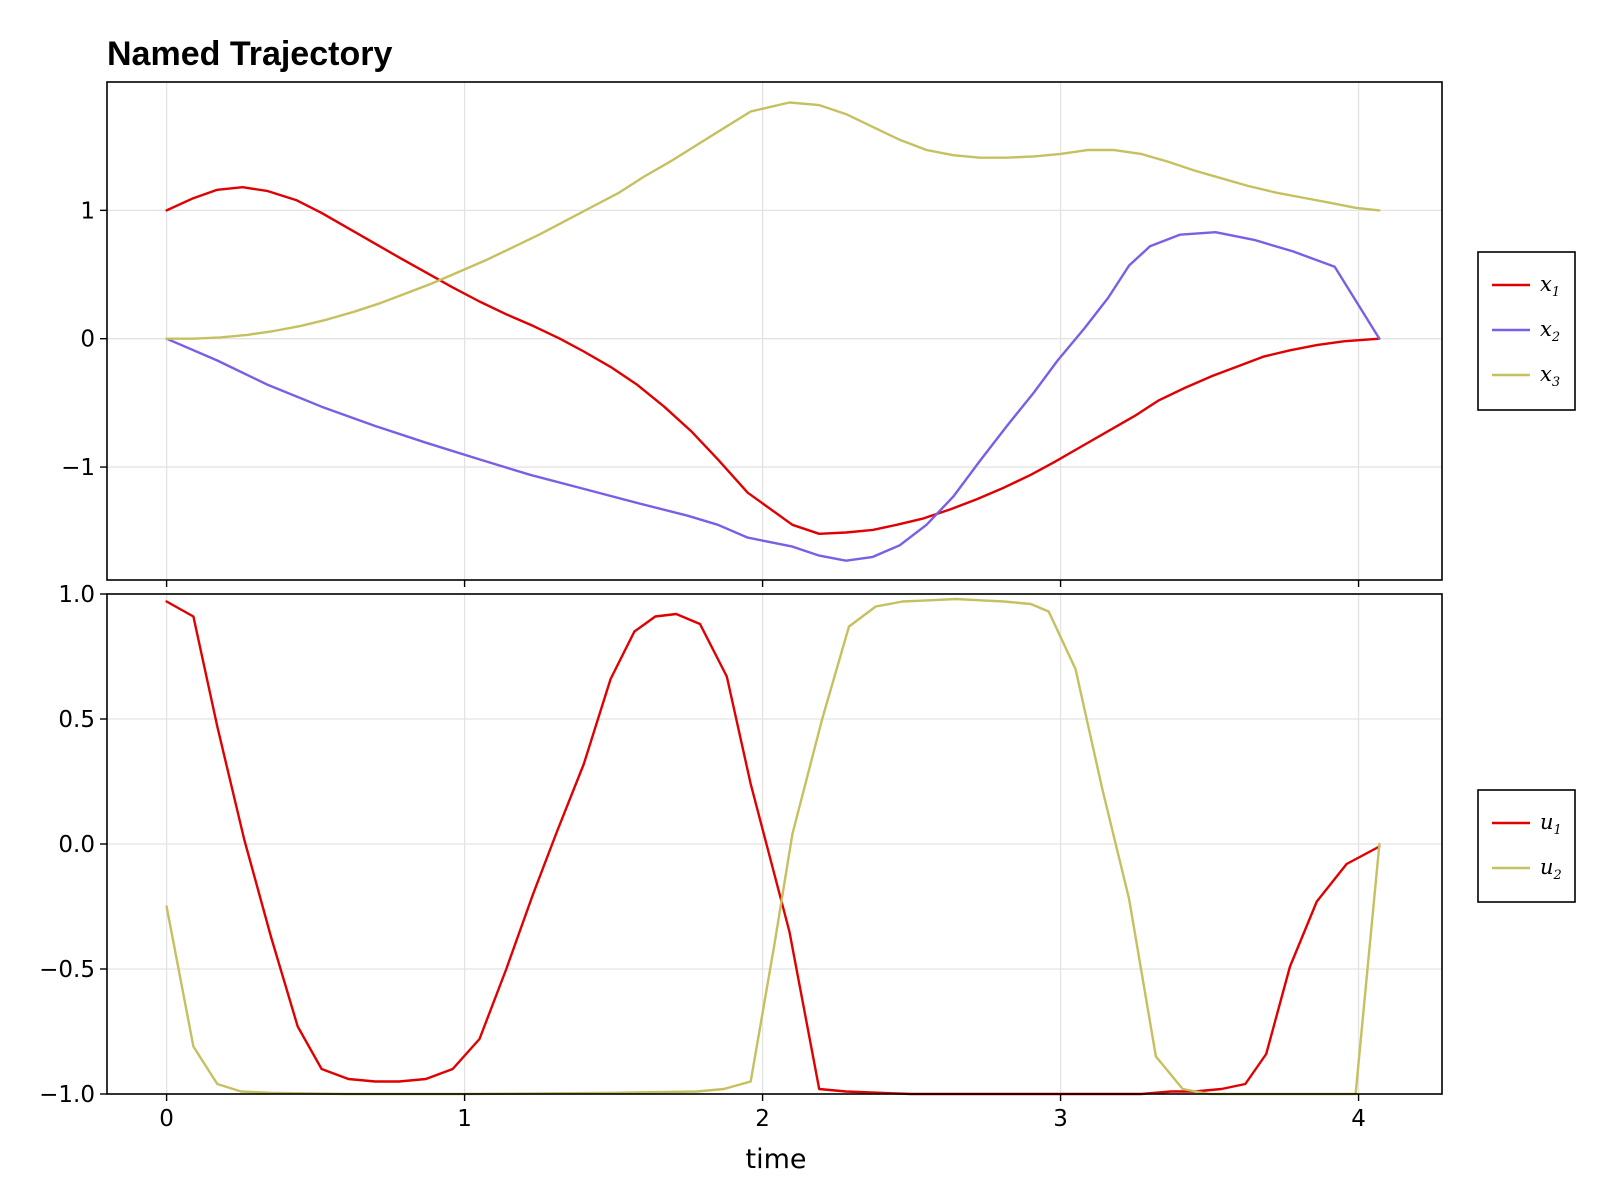 The width and height of the screenshot is (1600, 1200). What do you see at coordinates (76, 595) in the screenshot?
I see `control-y-tick-label-4: 1.0` at bounding box center [76, 595].